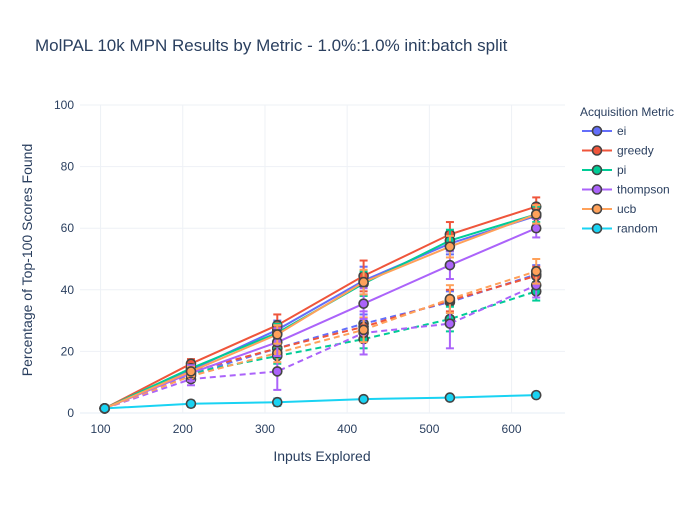 Image resolution: width=700 pixels, height=505 pixels. Describe the element at coordinates (621, 131) in the screenshot. I see `legend-label: ei` at that location.